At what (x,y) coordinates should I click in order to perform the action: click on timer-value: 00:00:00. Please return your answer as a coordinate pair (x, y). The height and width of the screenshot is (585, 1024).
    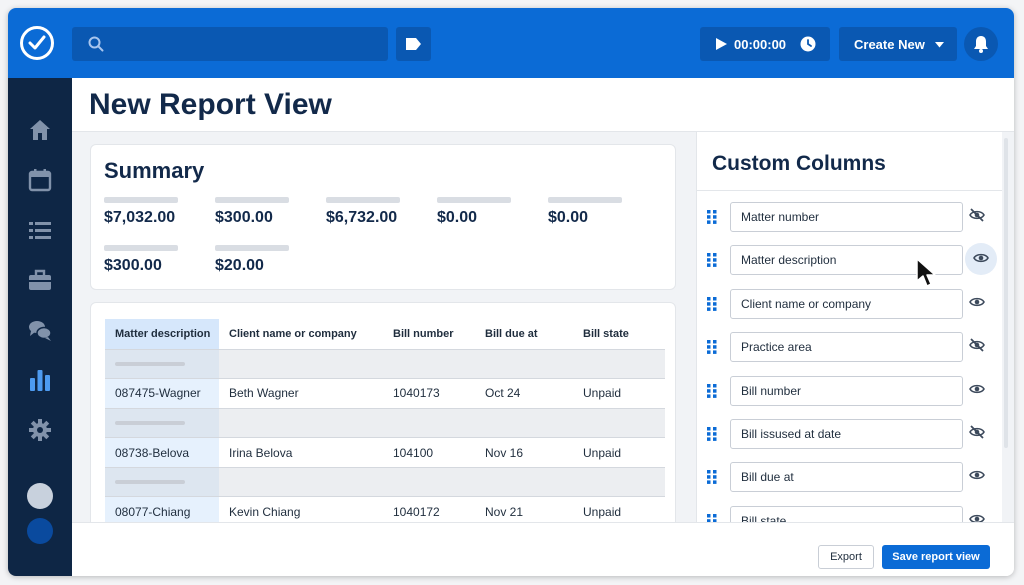
    Looking at the image, I should click on (760, 44).